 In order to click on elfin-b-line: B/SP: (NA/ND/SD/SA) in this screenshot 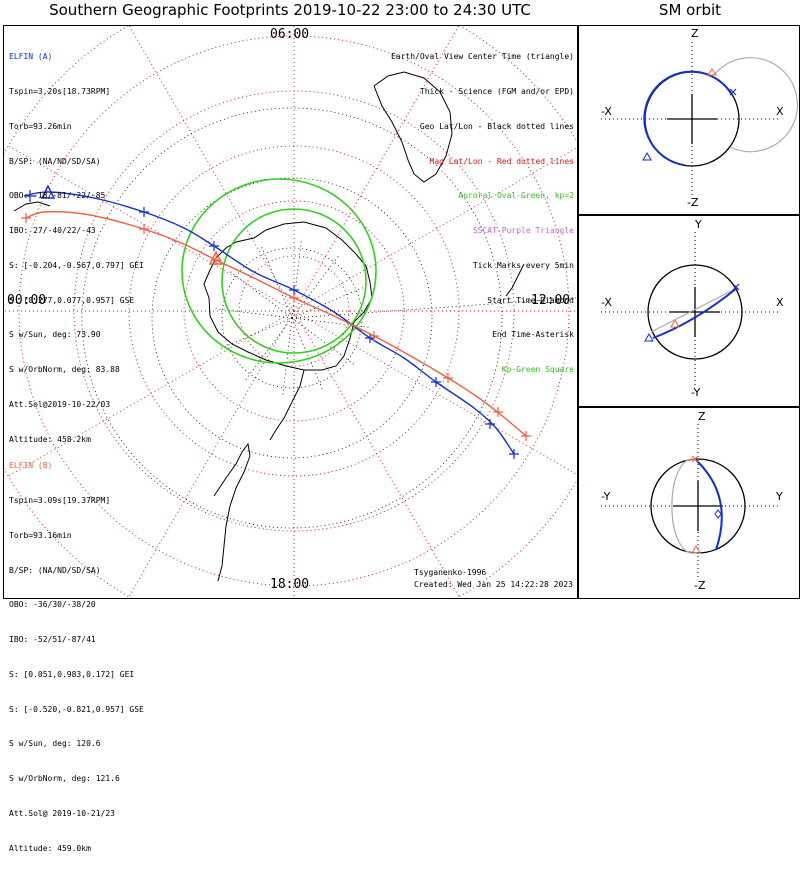, I will do `click(55, 570)`.